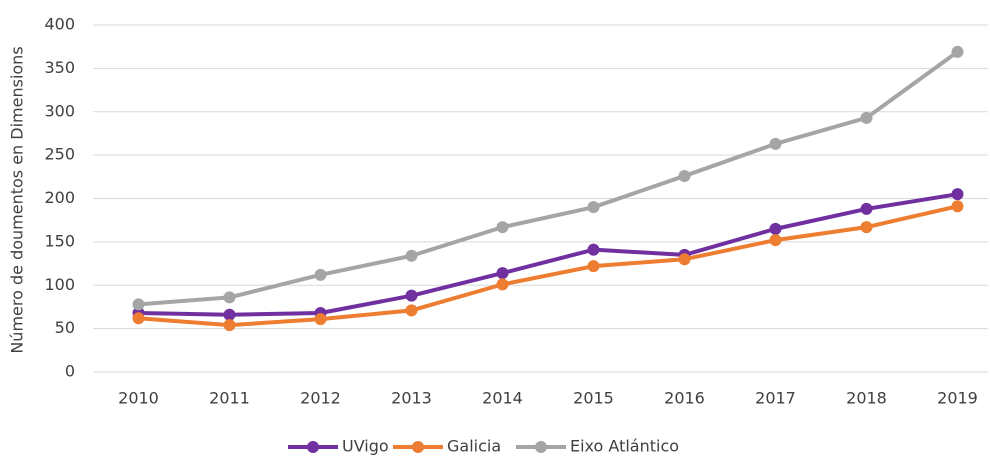 The height and width of the screenshot is (457, 990). What do you see at coordinates (229, 398) in the screenshot?
I see `x-tick-label: 2011` at bounding box center [229, 398].